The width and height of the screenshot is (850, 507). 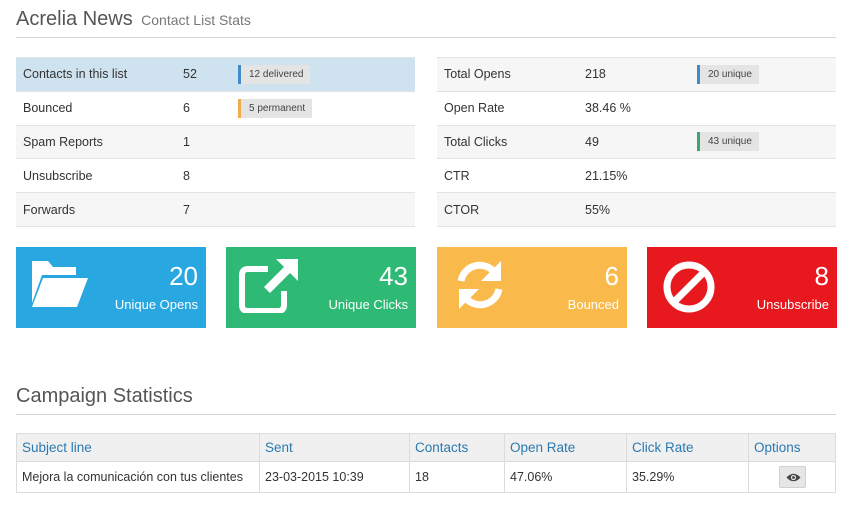 I want to click on stat-value: 218, so click(x=641, y=74).